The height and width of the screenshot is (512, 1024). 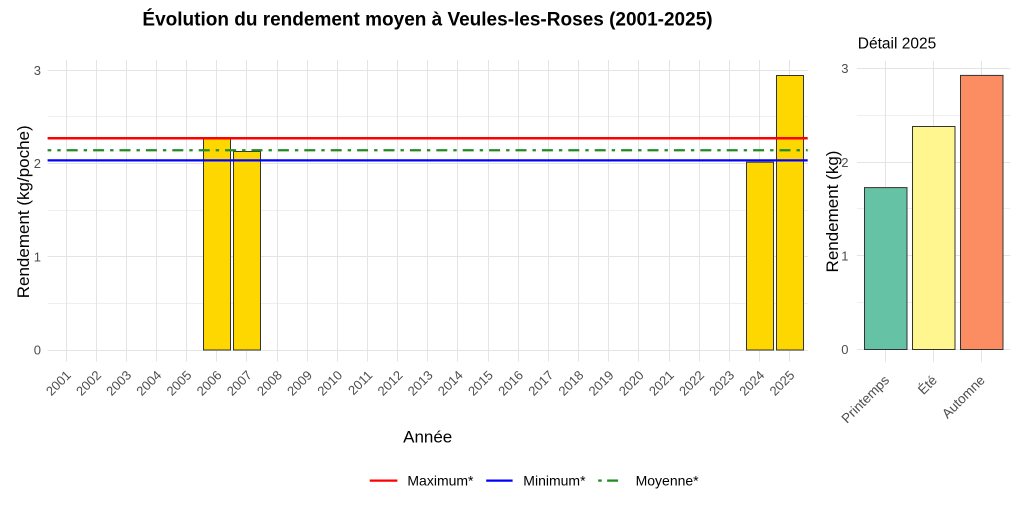 What do you see at coordinates (554, 480) in the screenshot?
I see `svg-text: Minimum*` at bounding box center [554, 480].